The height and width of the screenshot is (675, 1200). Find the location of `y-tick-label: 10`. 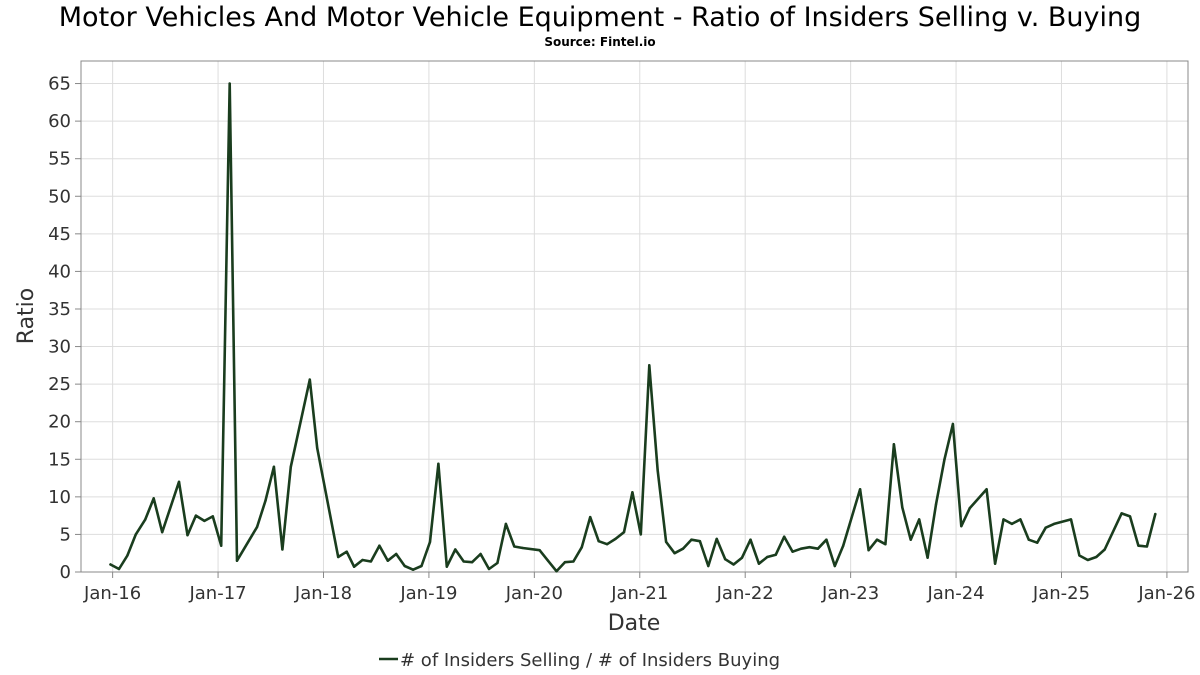

y-tick-label: 10 is located at coordinates (59, 497).